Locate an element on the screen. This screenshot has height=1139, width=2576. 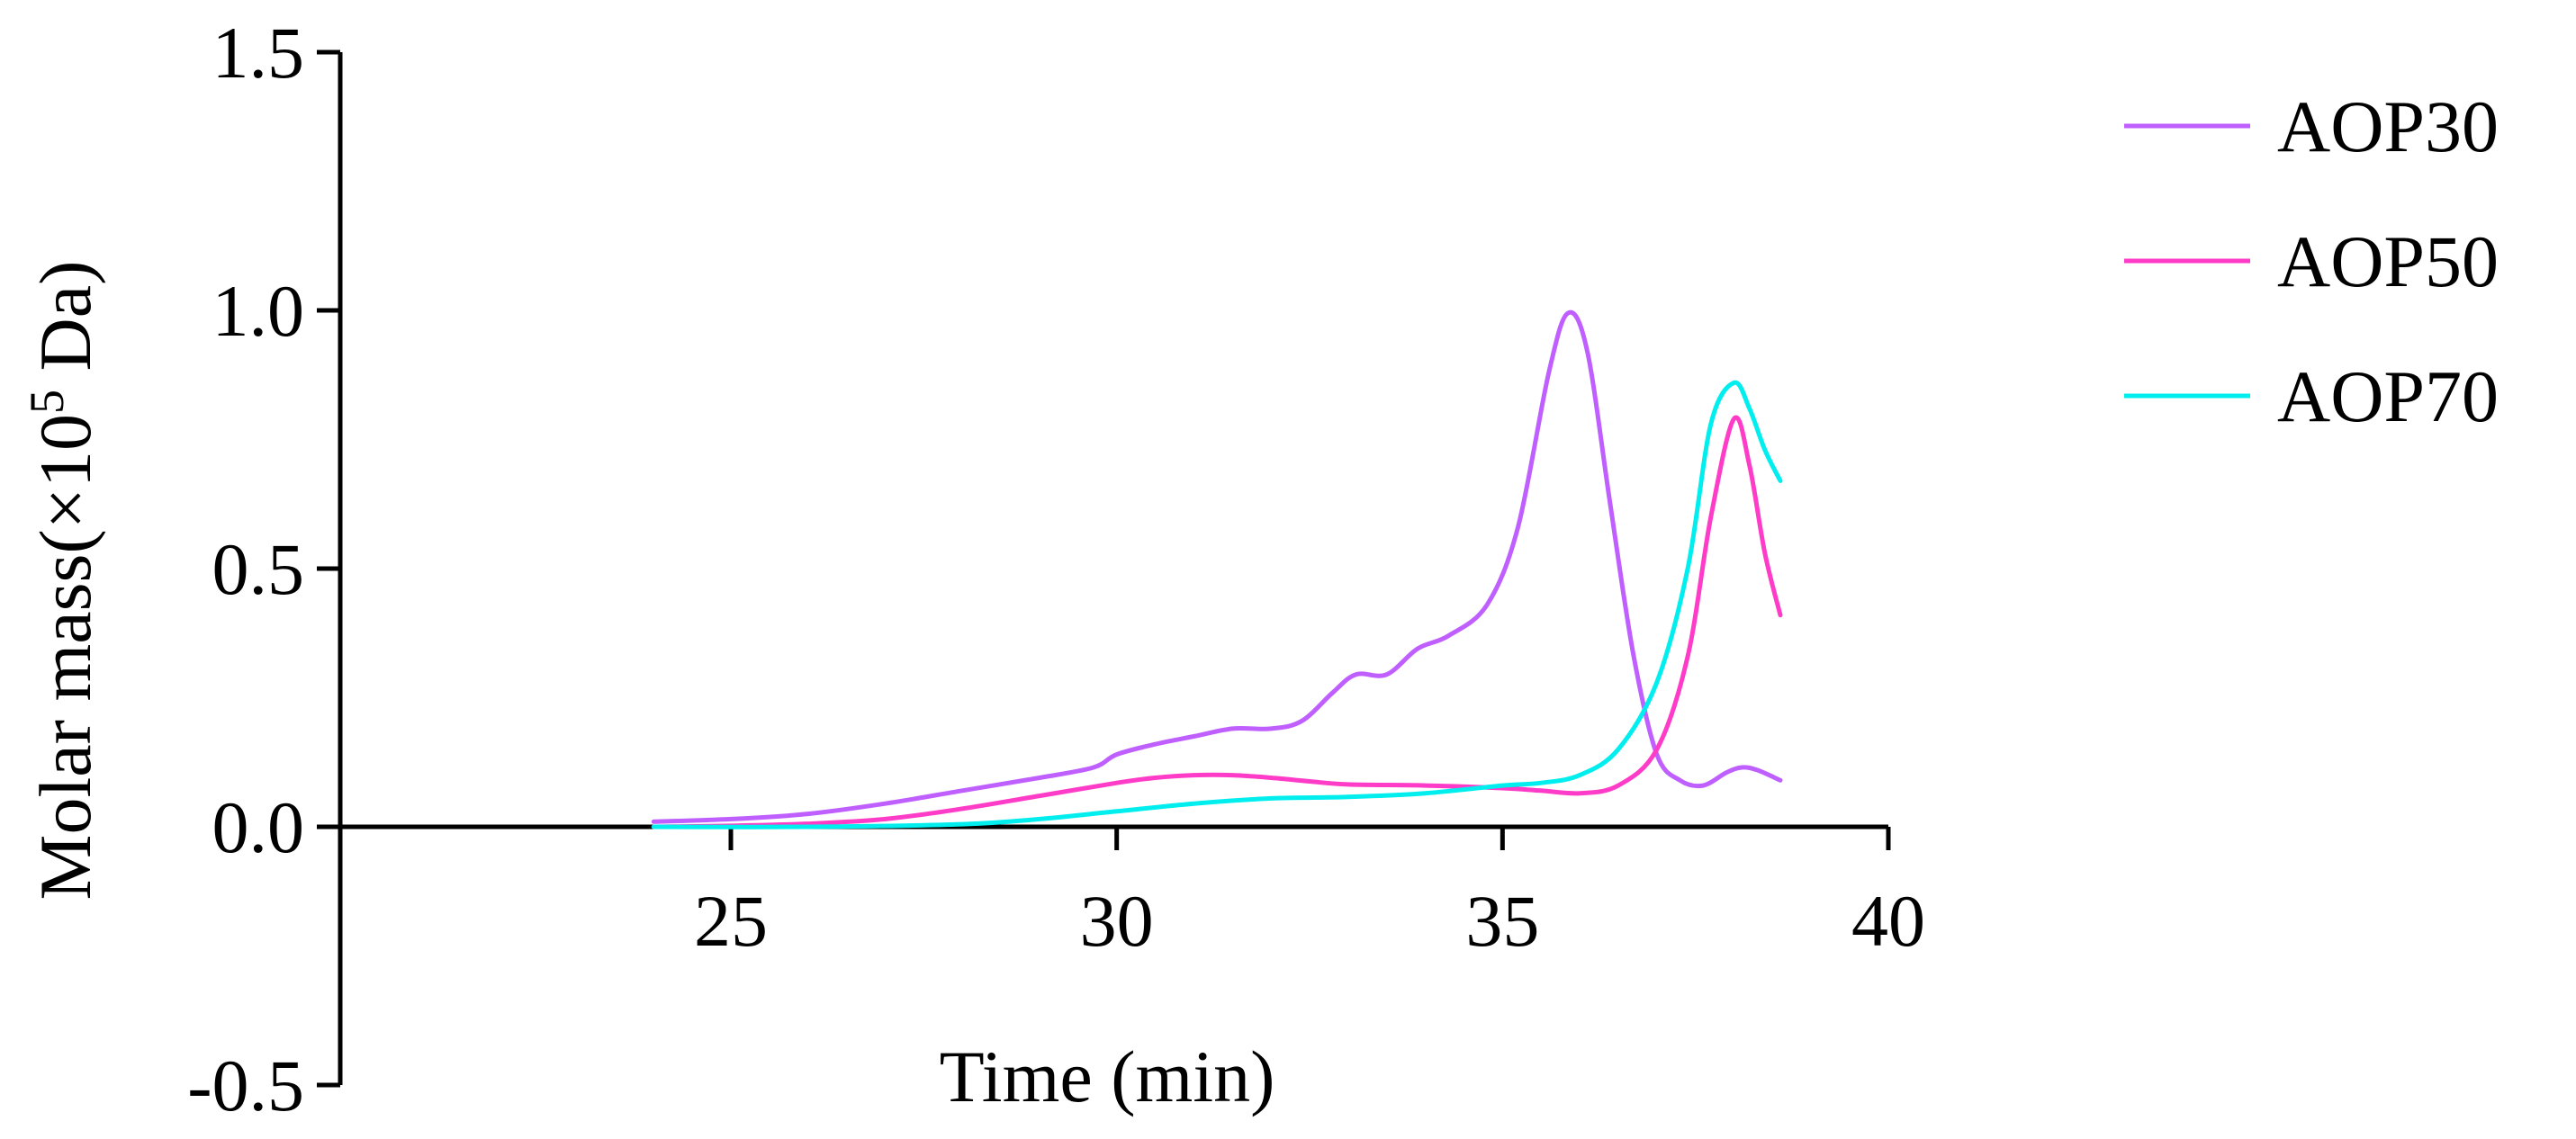
x-tick-label: 35 is located at coordinates (1502, 921).